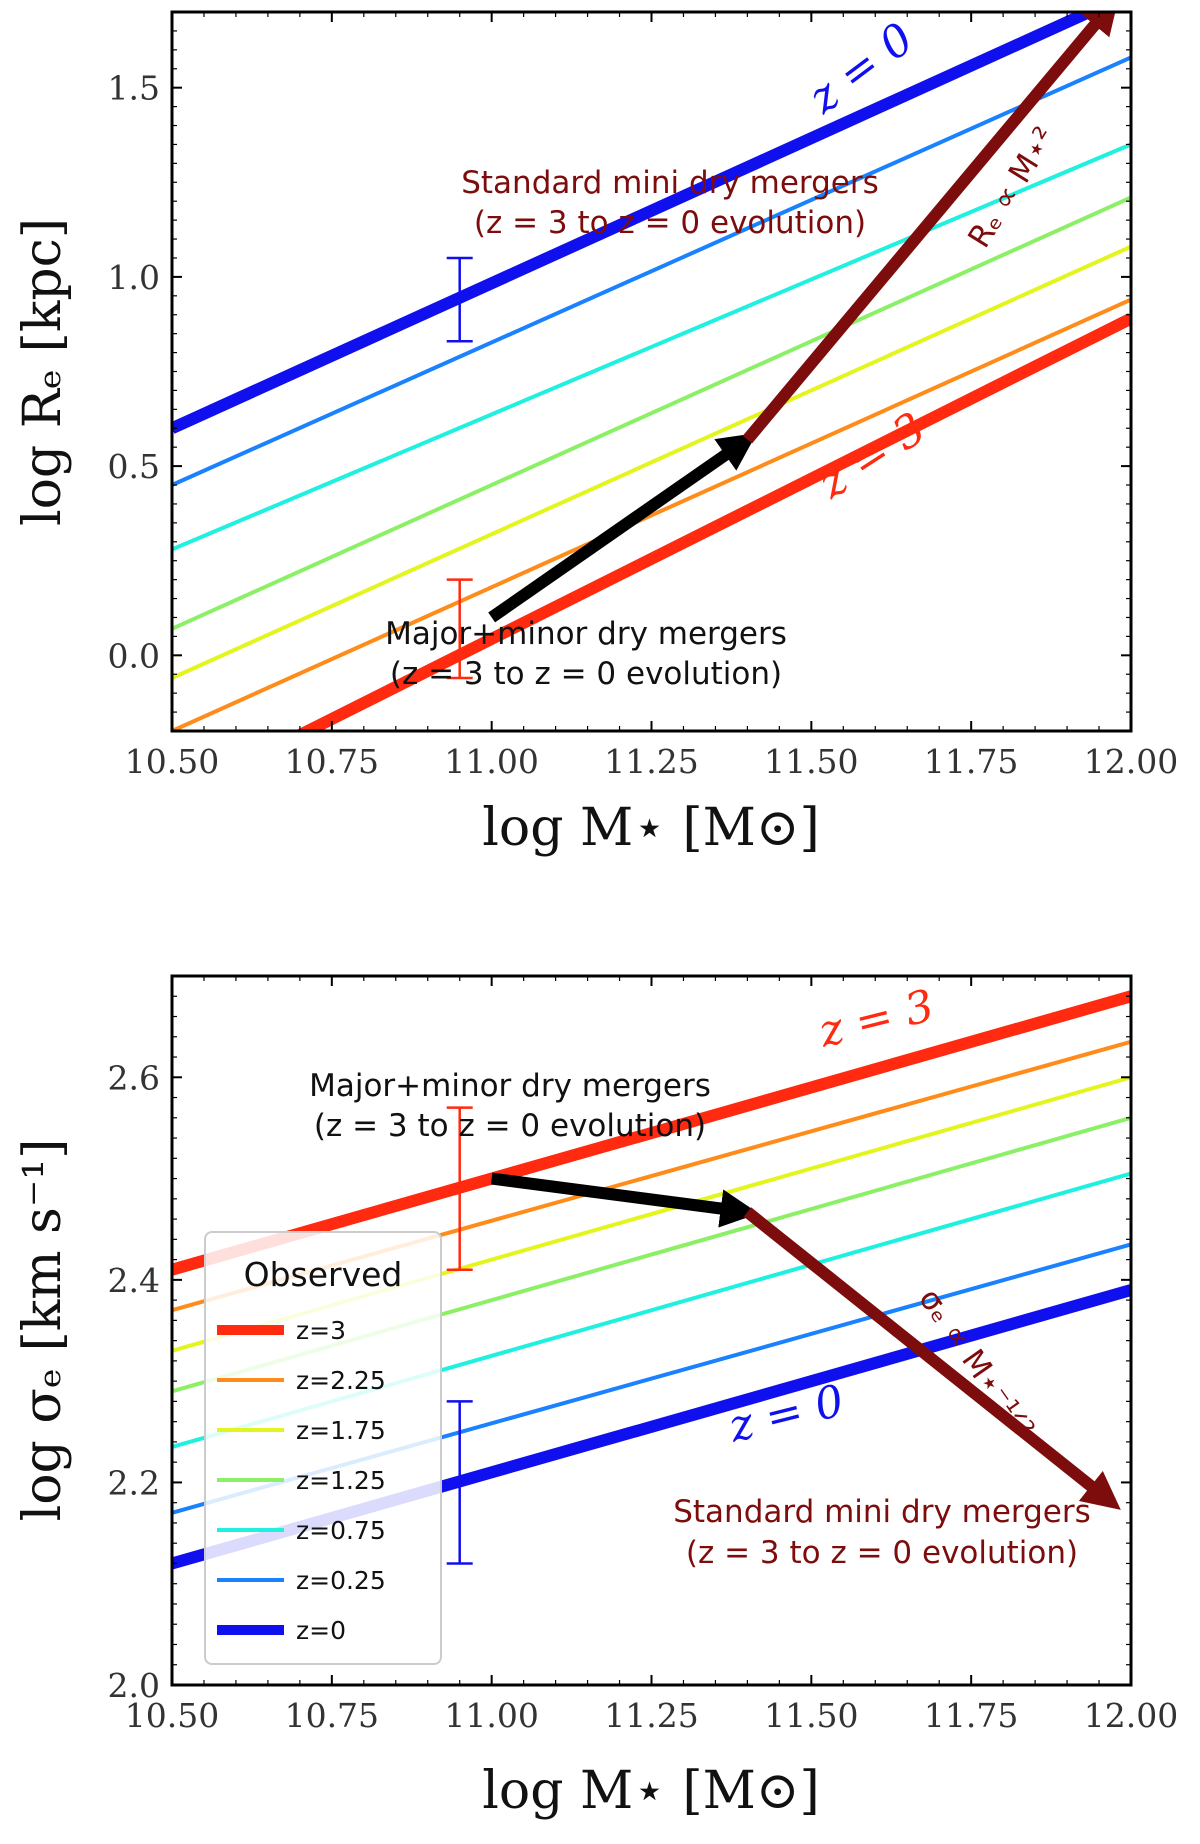 The width and height of the screenshot is (1200, 1844). I want to click on legend-label: z=0.25, so click(341, 1580).